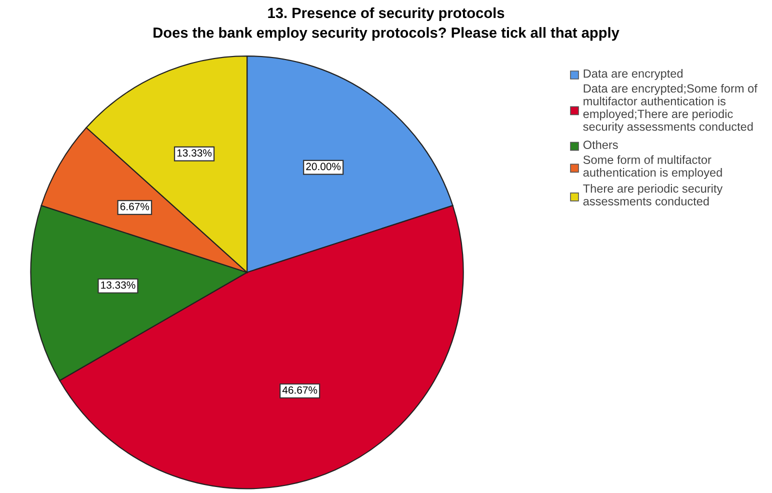 This screenshot has width=772, height=493. I want to click on chart-subtitle: Does the bank employ security protocols? Please tick all that apply, so click(387, 34).